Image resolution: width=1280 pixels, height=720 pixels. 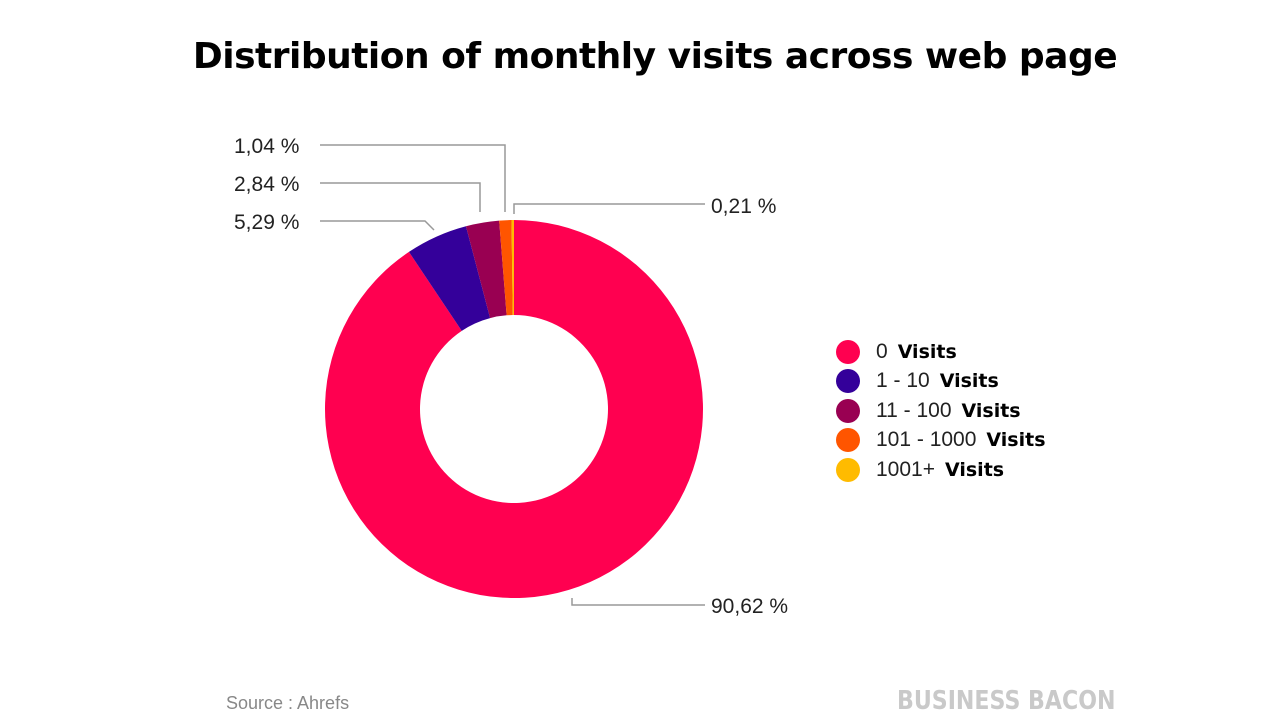 What do you see at coordinates (926, 440) in the screenshot?
I see `legend-range: 101 - 1000` at bounding box center [926, 440].